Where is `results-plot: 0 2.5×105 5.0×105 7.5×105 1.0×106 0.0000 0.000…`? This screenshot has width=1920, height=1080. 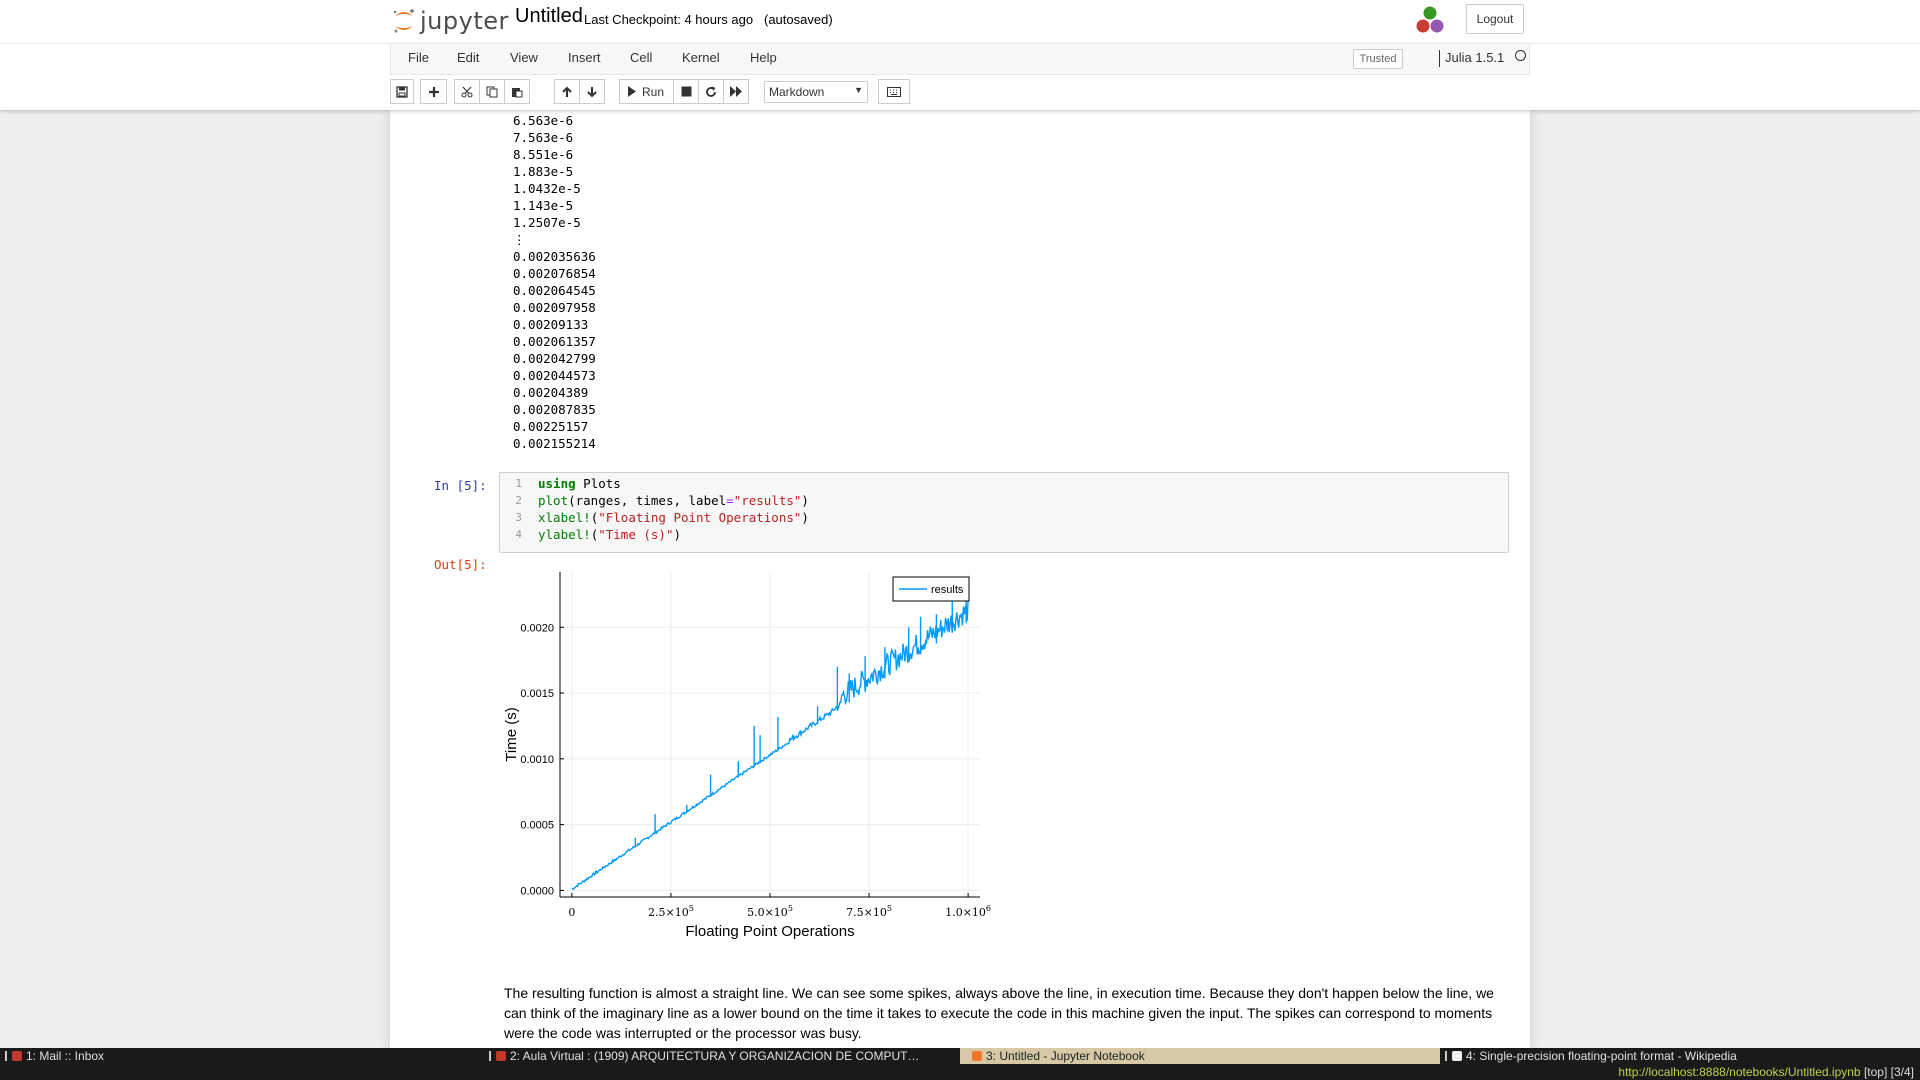 results-plot: 0 2.5×105 5.0×105 7.5×105 1.0×106 0.0000 0.000… is located at coordinates (747, 756).